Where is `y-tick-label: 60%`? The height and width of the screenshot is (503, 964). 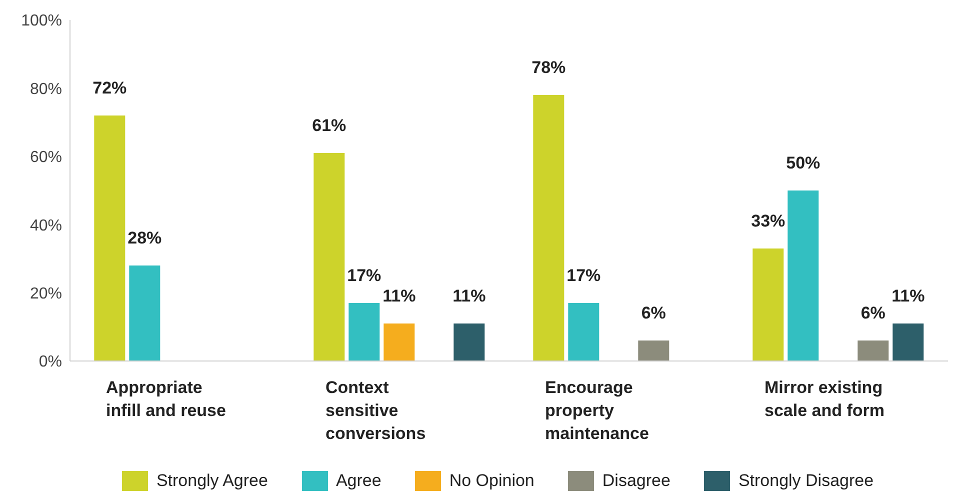 y-tick-label: 60% is located at coordinates (46, 157).